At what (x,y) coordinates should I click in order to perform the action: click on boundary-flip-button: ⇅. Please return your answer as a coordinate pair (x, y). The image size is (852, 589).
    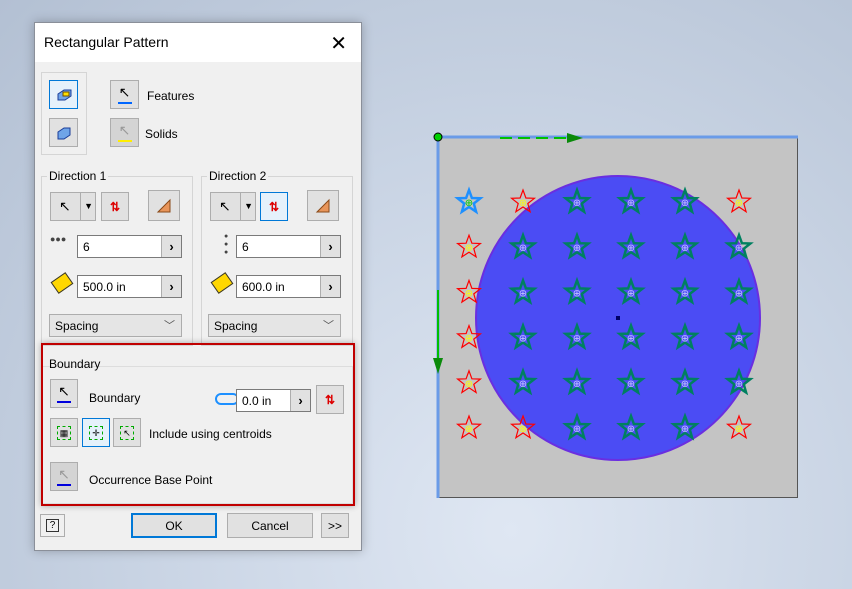
    Looking at the image, I should click on (330, 399).